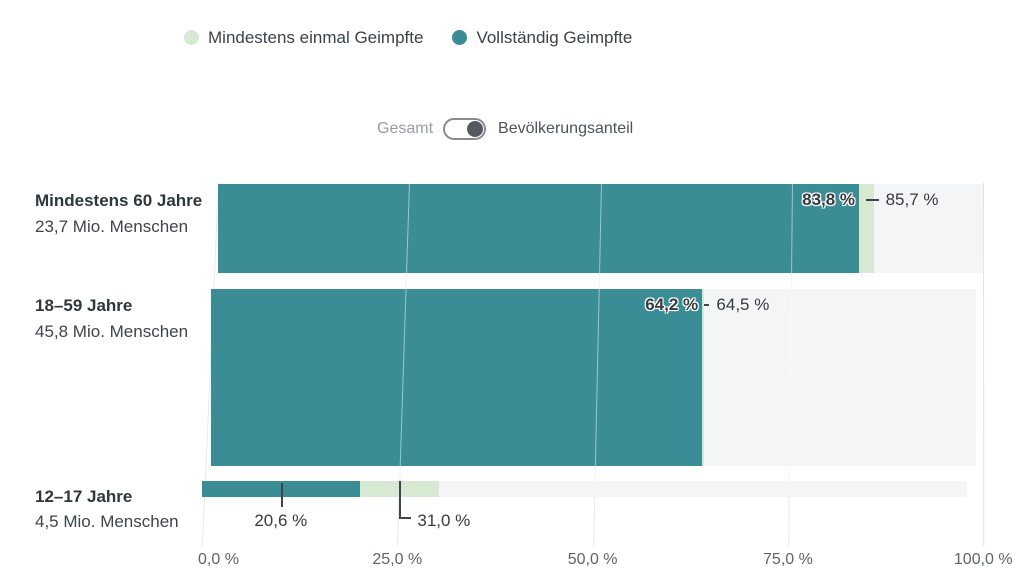 The height and width of the screenshot is (581, 1024). Describe the element at coordinates (218, 559) in the screenshot. I see `axis-tick-label: 0,0 %` at that location.